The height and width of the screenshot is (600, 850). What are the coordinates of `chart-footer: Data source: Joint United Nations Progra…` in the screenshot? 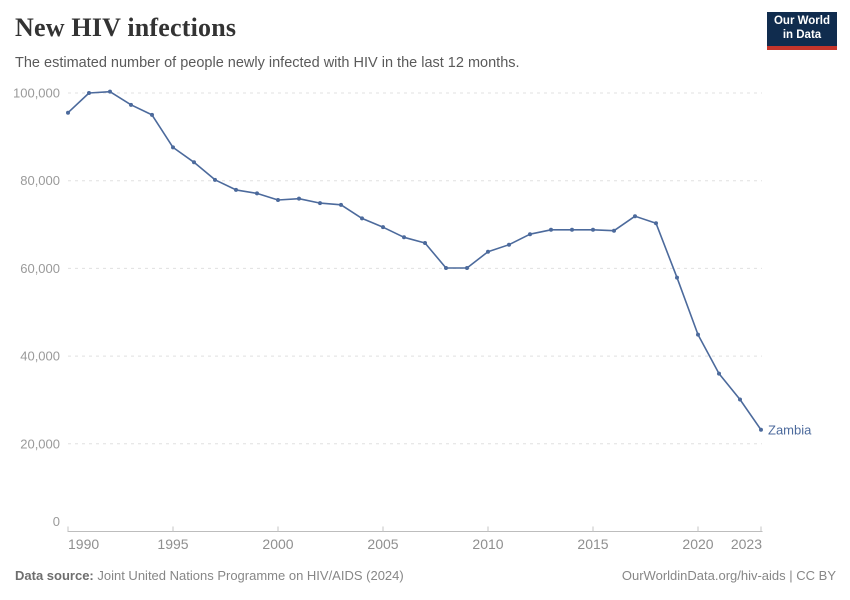 It's located at (425, 575).